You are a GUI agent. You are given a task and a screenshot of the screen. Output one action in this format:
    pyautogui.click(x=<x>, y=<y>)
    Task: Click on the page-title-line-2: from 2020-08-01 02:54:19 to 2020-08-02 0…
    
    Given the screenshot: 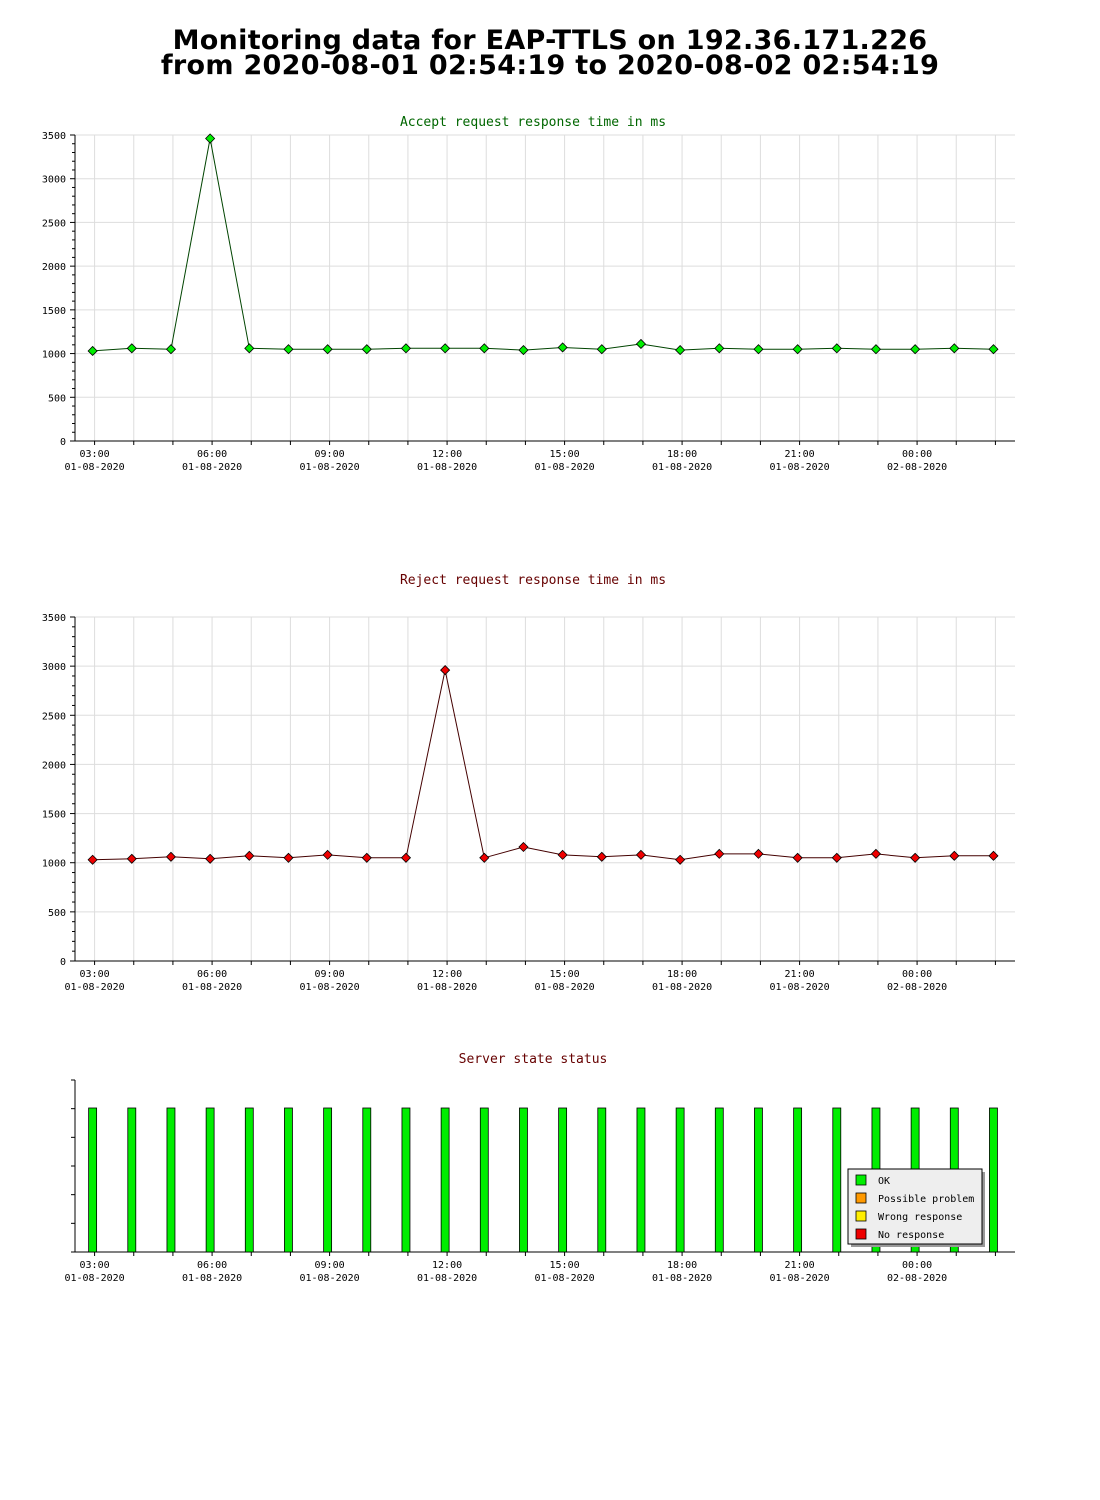 What is the action you would take?
    pyautogui.click(x=550, y=65)
    